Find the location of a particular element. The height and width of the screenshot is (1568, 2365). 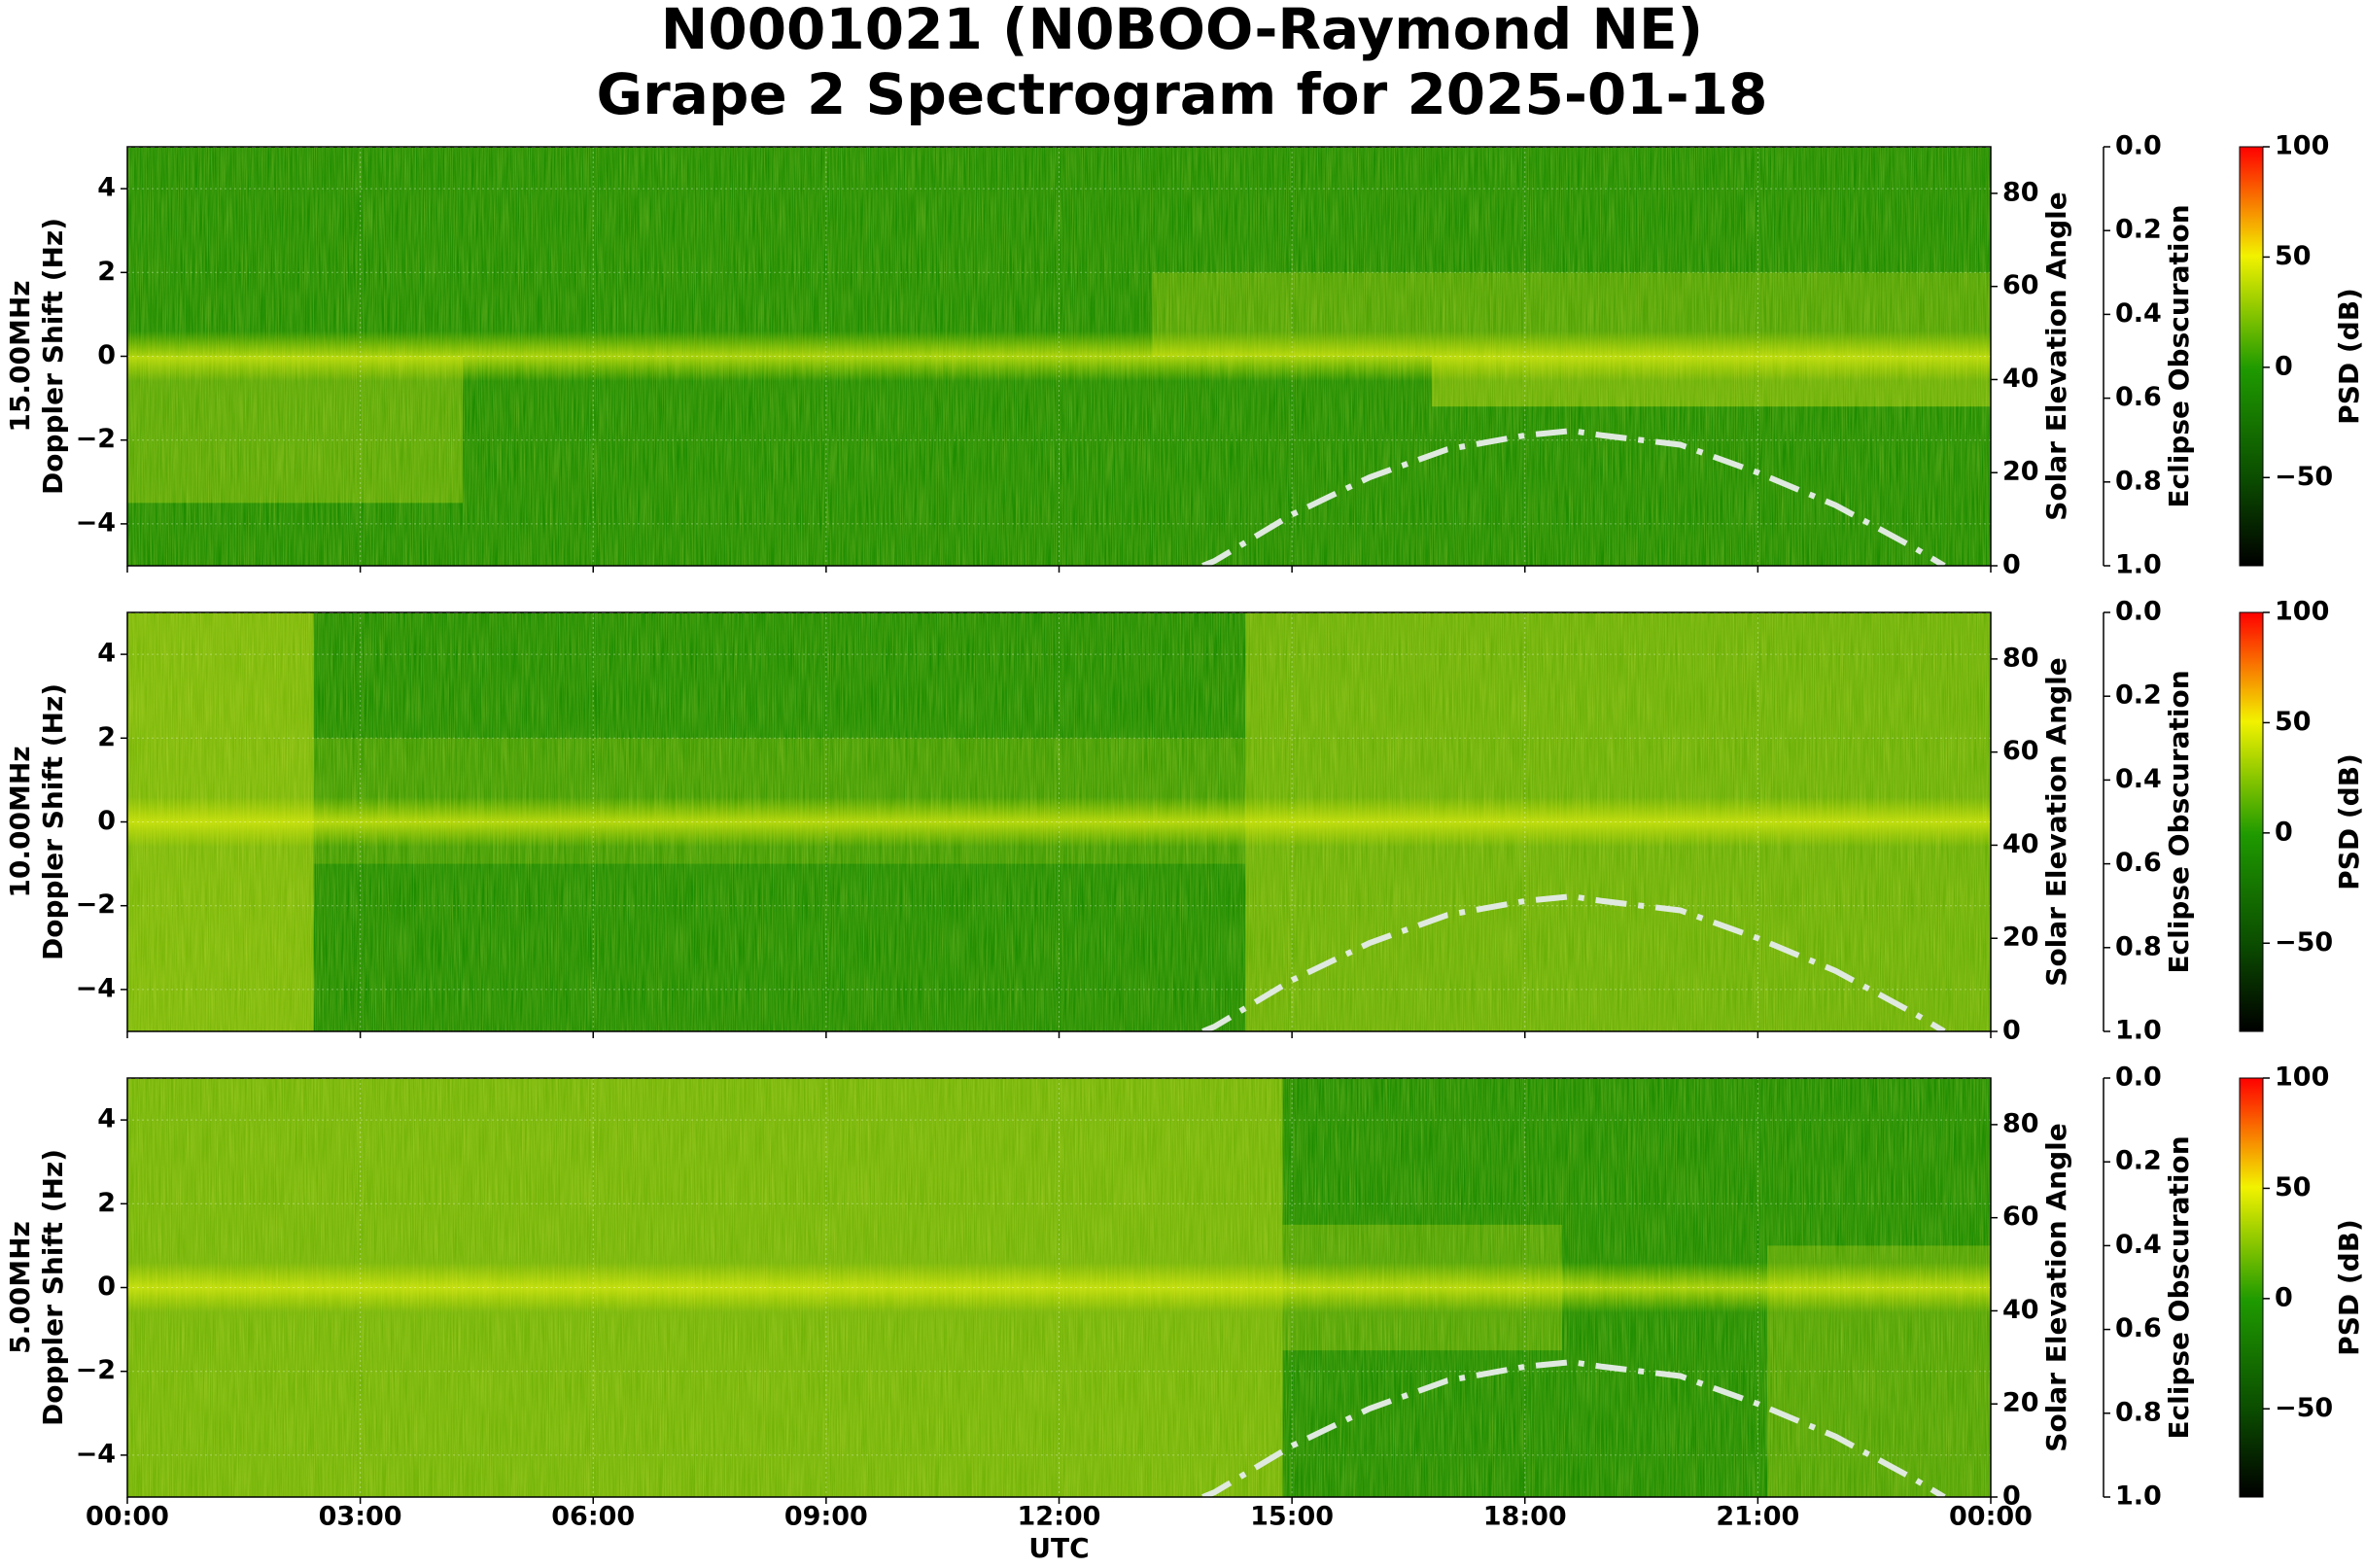

y-axis-label: 10.00MHz is located at coordinates (20, 821).